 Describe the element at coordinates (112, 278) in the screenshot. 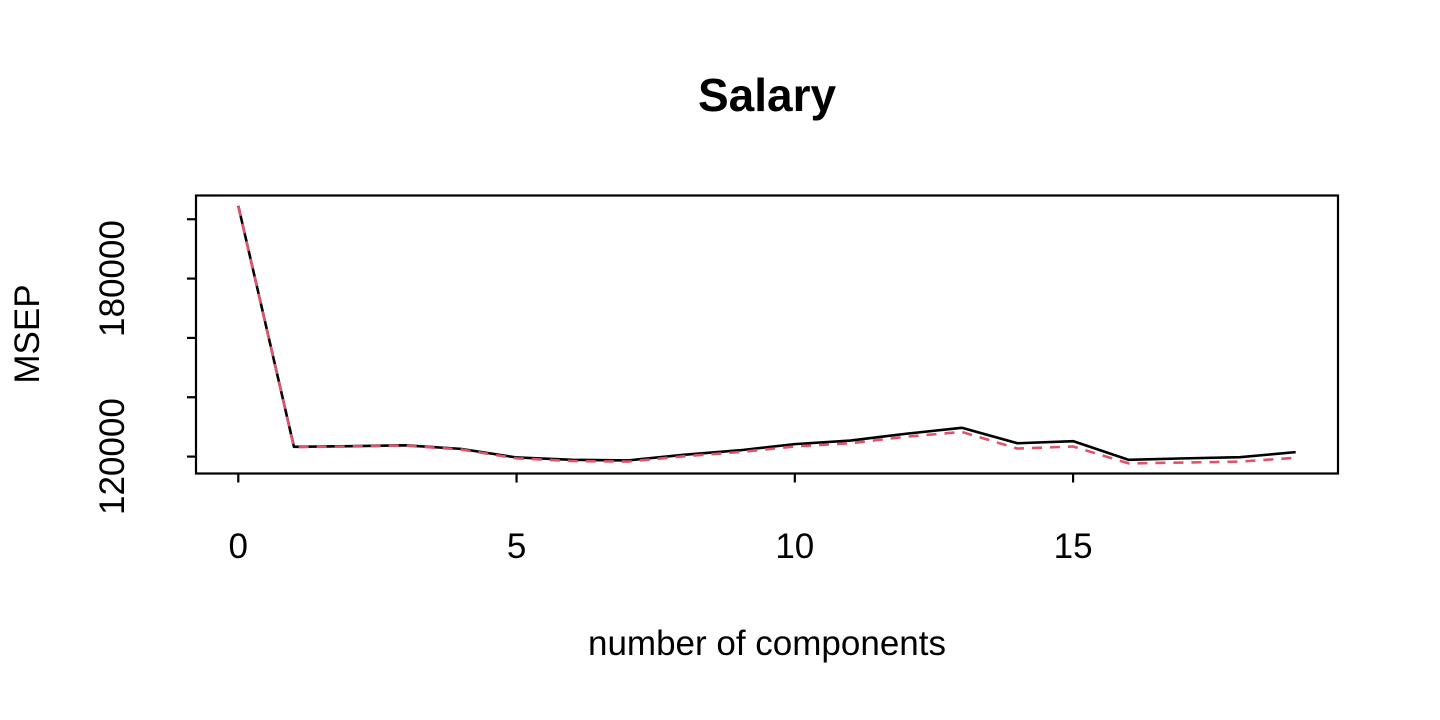

I see `y-tick-label: 180000` at that location.